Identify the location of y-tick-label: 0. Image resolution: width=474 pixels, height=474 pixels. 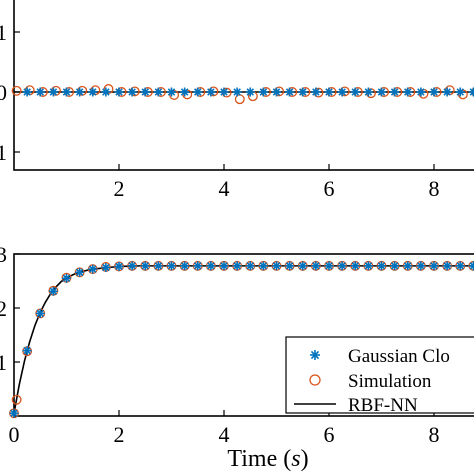
(3, 92).